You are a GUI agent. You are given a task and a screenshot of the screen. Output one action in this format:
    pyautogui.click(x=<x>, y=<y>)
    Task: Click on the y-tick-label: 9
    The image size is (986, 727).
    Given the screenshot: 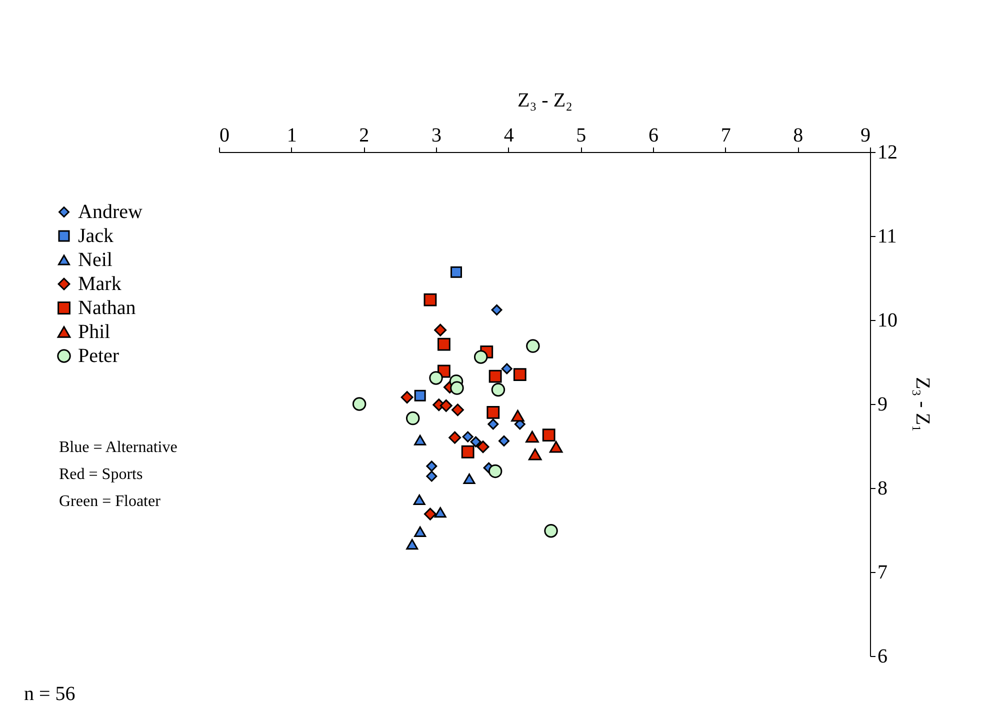 What is the action you would take?
    pyautogui.click(x=883, y=405)
    